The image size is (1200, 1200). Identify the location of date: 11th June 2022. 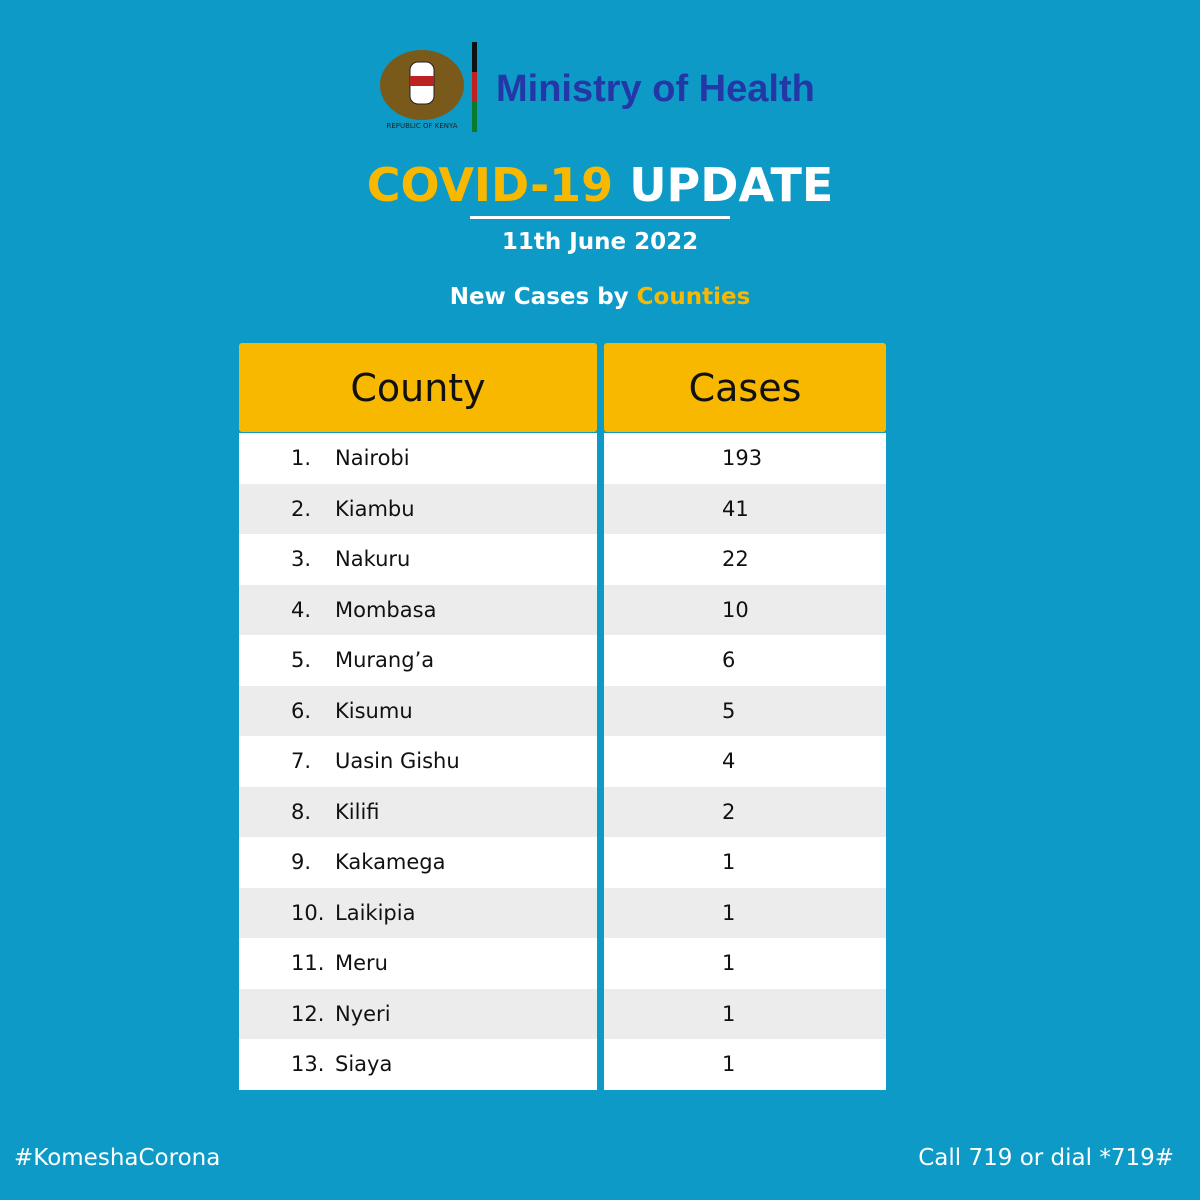
(600, 242).